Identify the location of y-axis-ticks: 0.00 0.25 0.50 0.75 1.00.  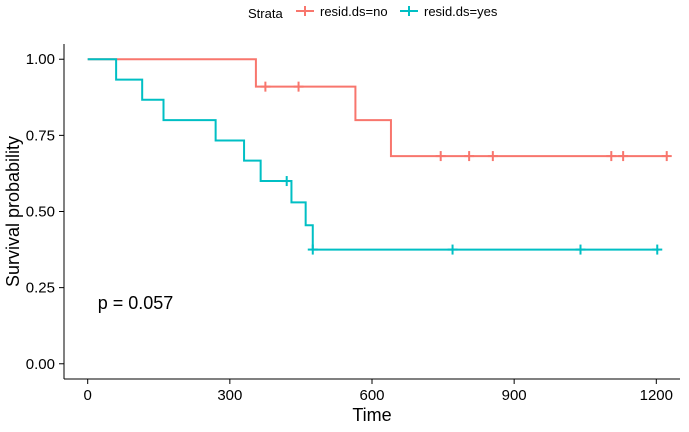
(45, 212).